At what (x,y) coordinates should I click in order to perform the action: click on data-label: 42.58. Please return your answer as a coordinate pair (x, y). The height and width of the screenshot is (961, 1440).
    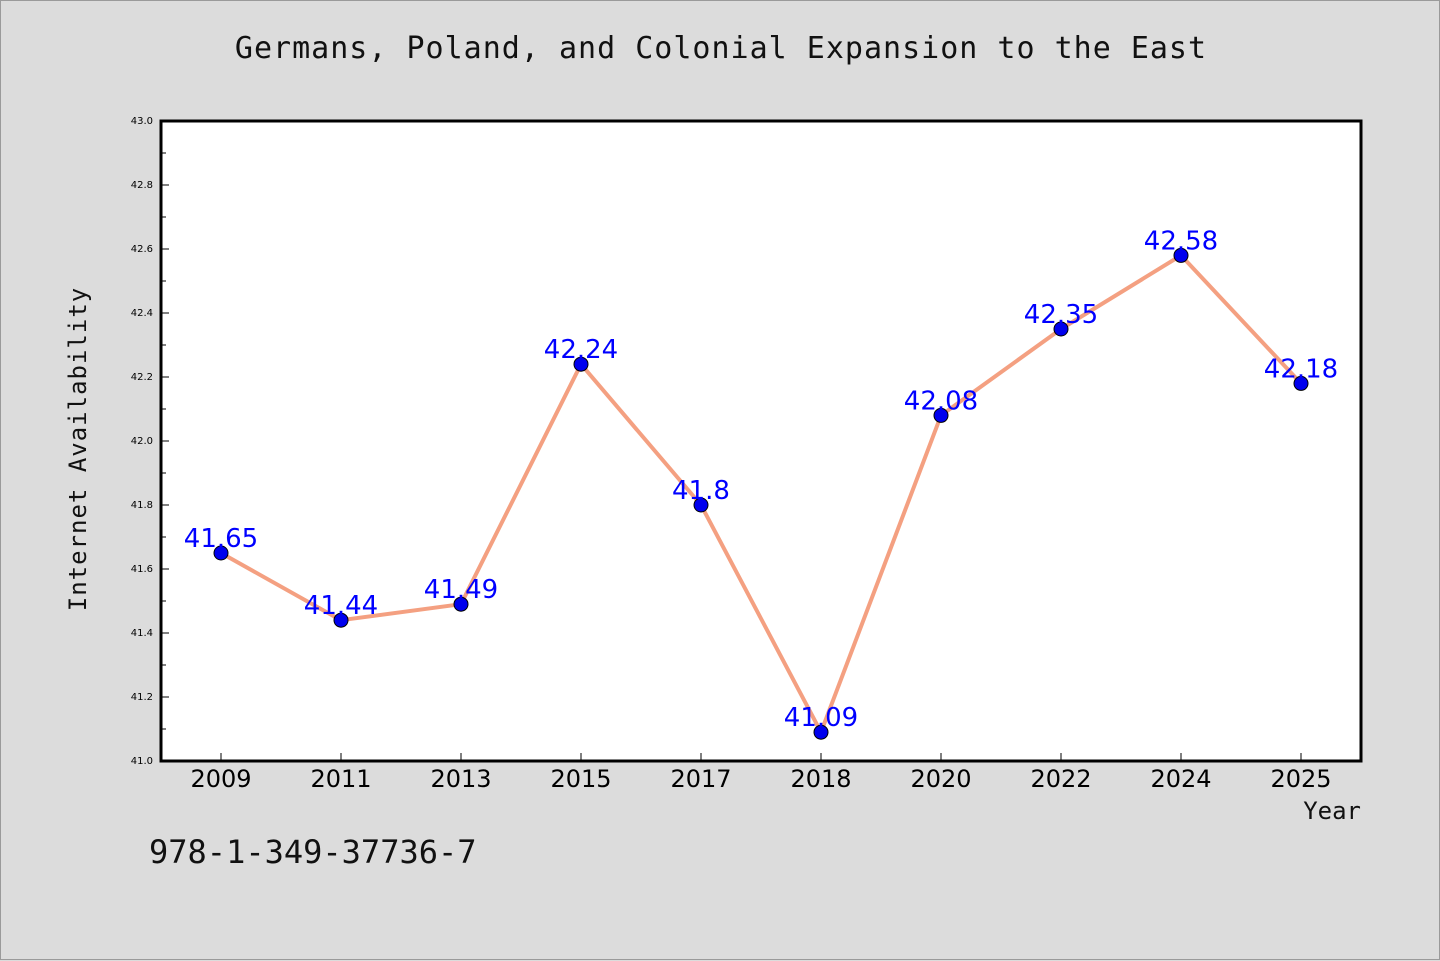
    Looking at the image, I should click on (1181, 241).